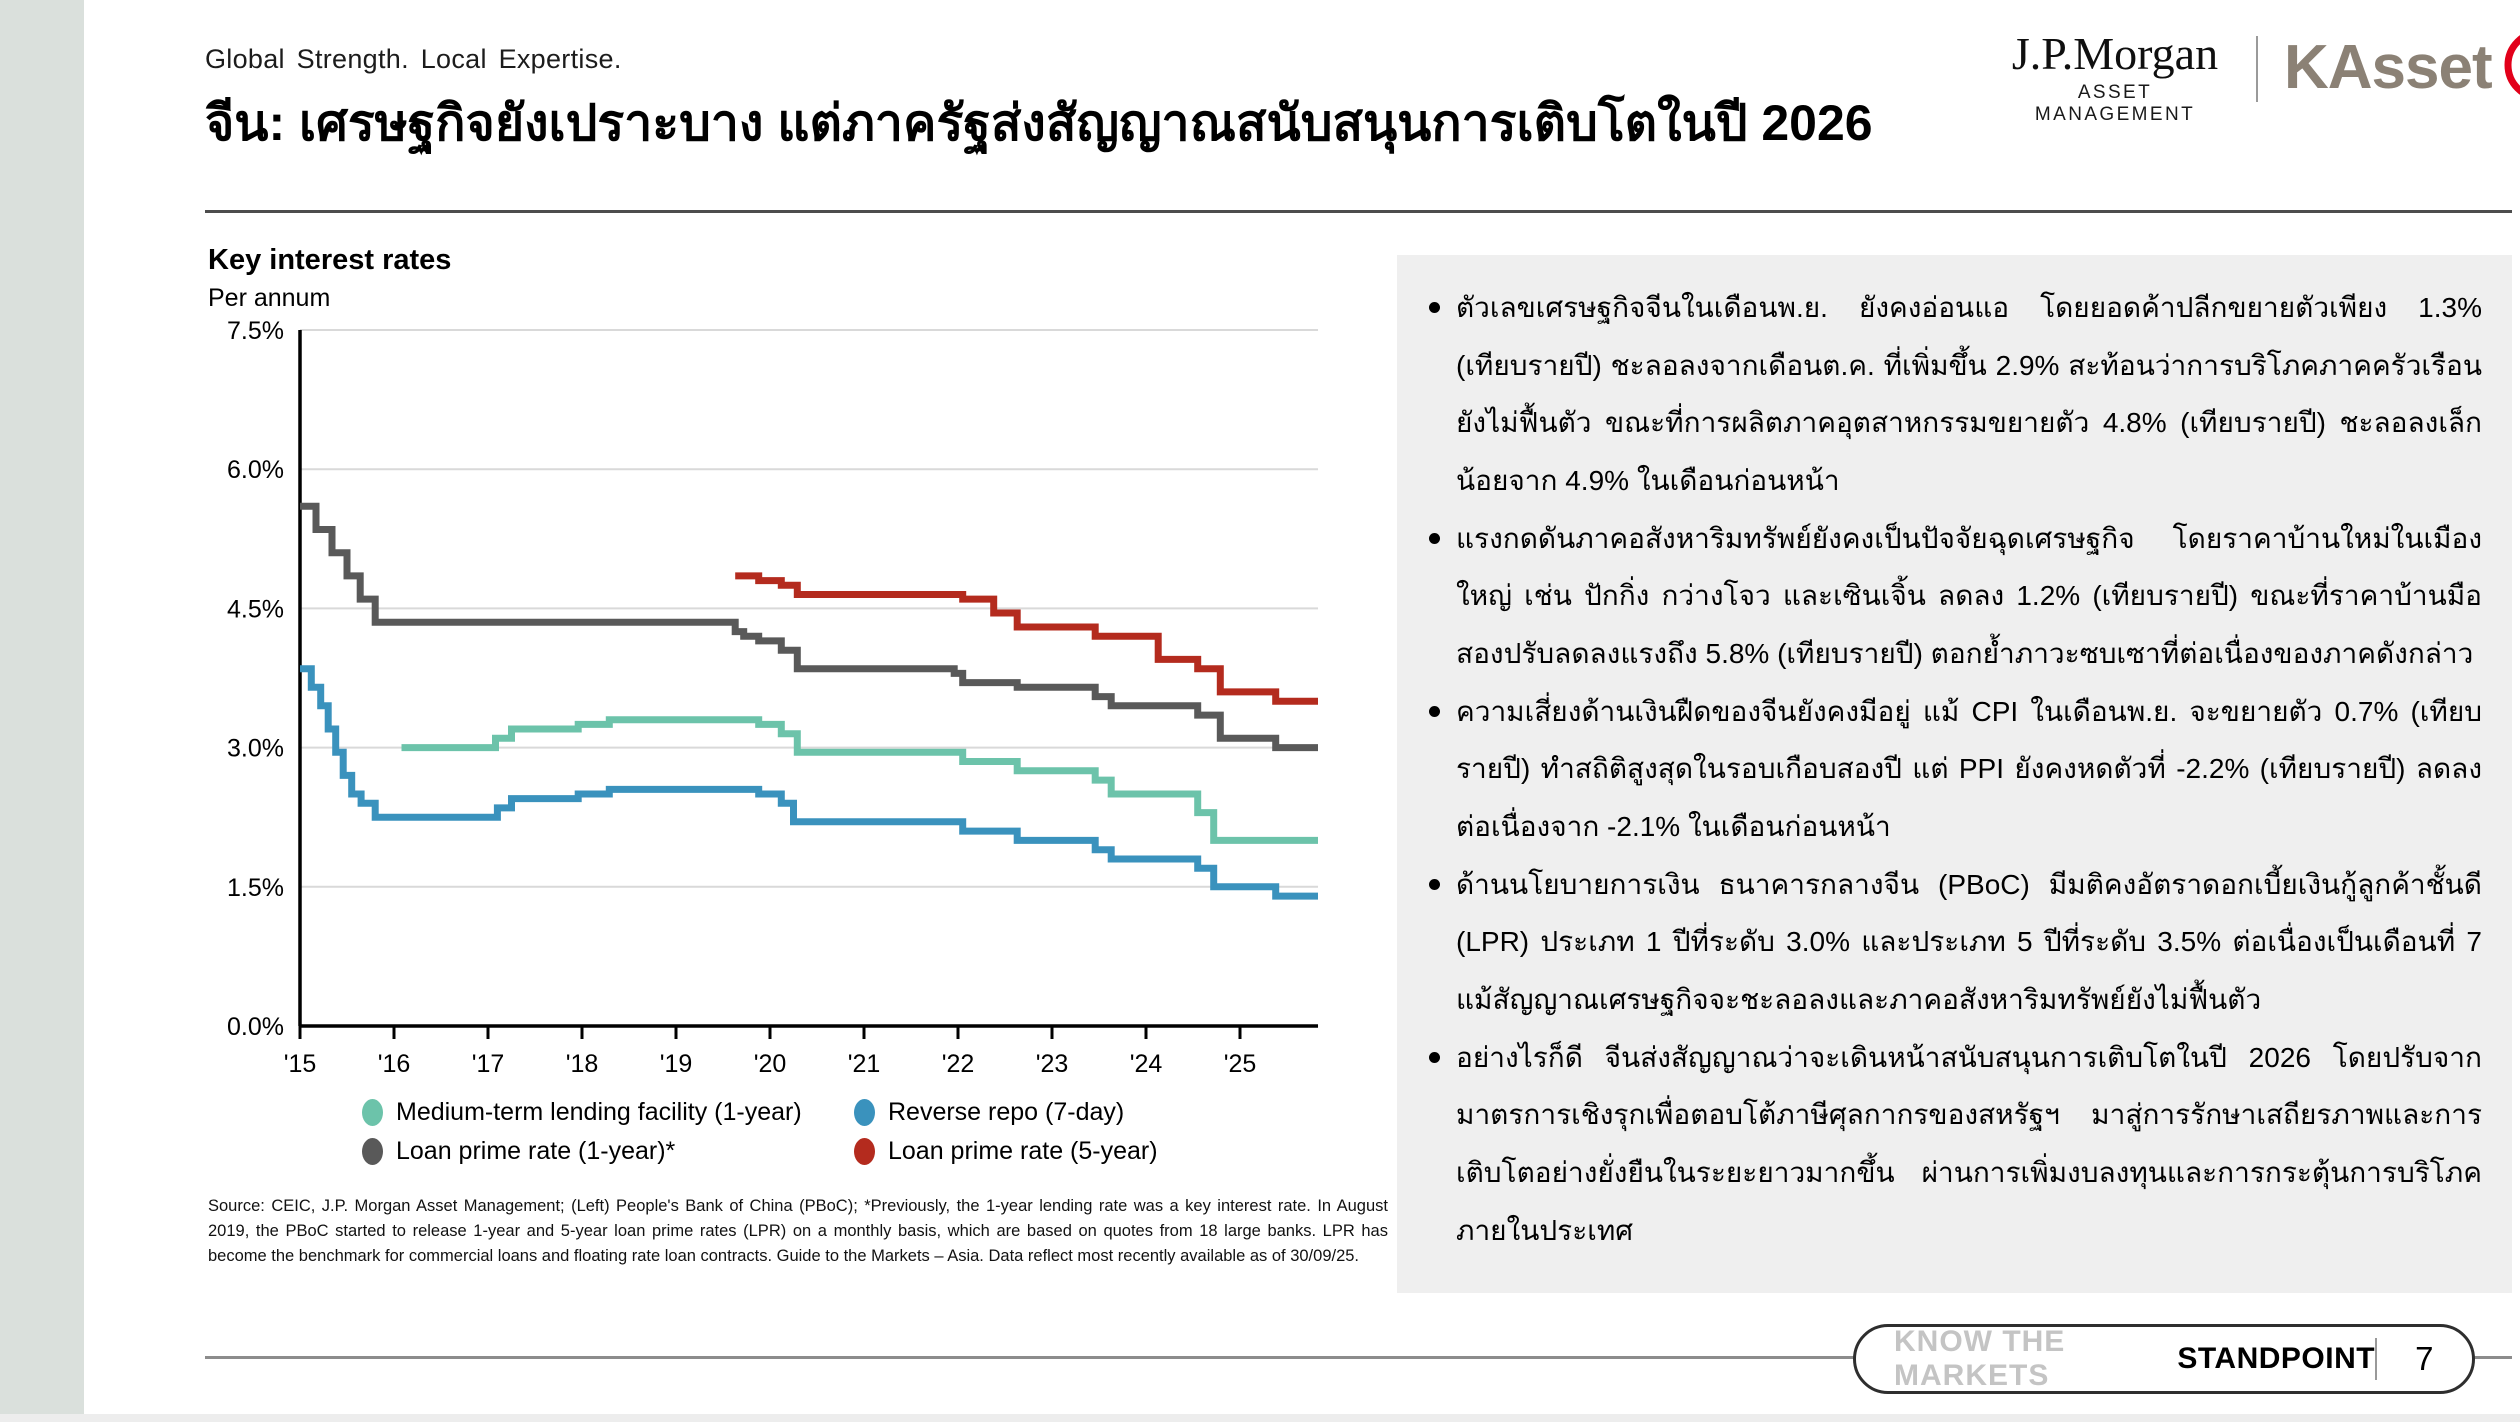  Describe the element at coordinates (255, 1027) in the screenshot. I see `y-axis-tick-label: 0.0%` at that location.